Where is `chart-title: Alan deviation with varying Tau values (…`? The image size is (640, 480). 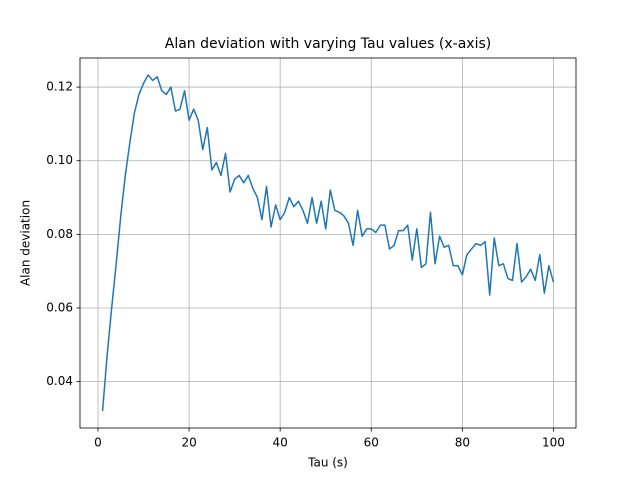 chart-title: Alan deviation with varying Tau values (… is located at coordinates (328, 44).